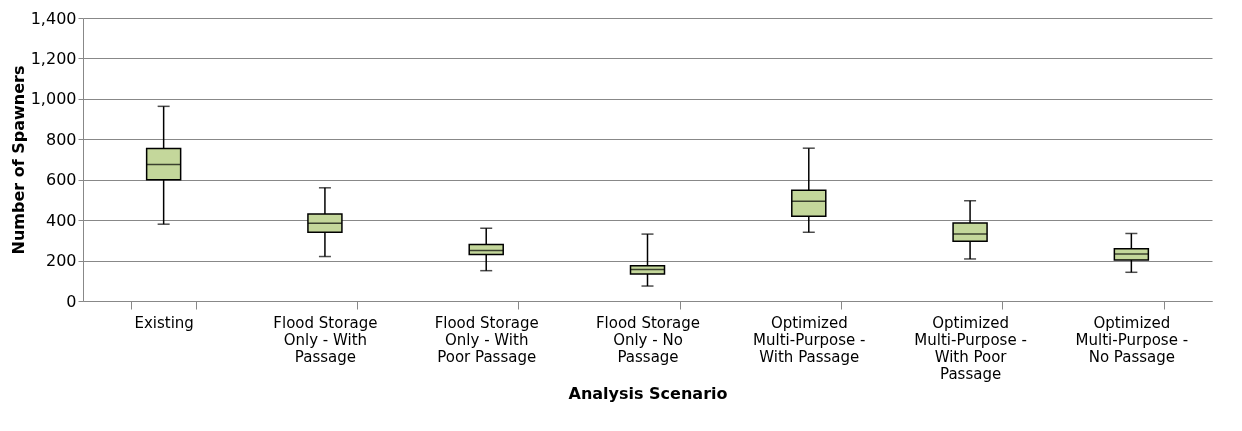 The width and height of the screenshot is (1242, 431). Describe the element at coordinates (61, 261) in the screenshot. I see `y-tick-label: 200` at that location.